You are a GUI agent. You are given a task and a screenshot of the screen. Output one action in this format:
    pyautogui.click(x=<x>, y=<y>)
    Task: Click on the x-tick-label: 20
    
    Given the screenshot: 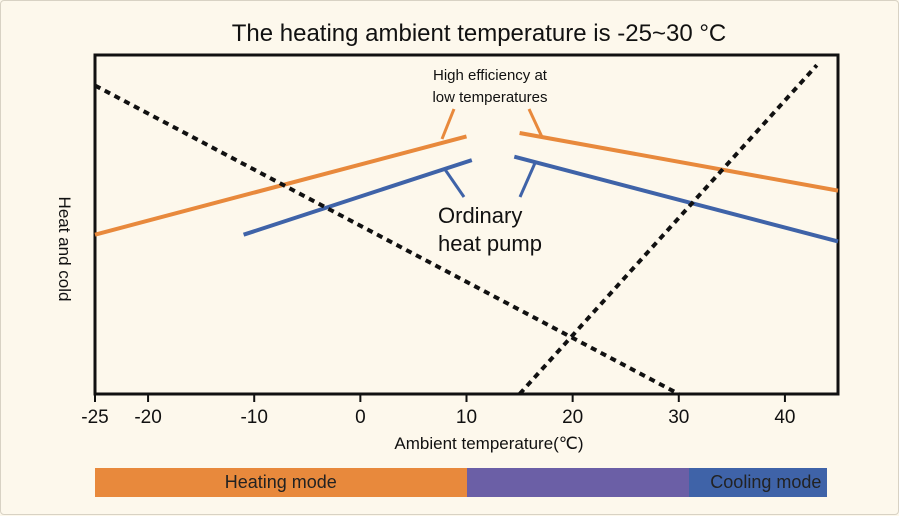 What is the action you would take?
    pyautogui.click(x=572, y=417)
    